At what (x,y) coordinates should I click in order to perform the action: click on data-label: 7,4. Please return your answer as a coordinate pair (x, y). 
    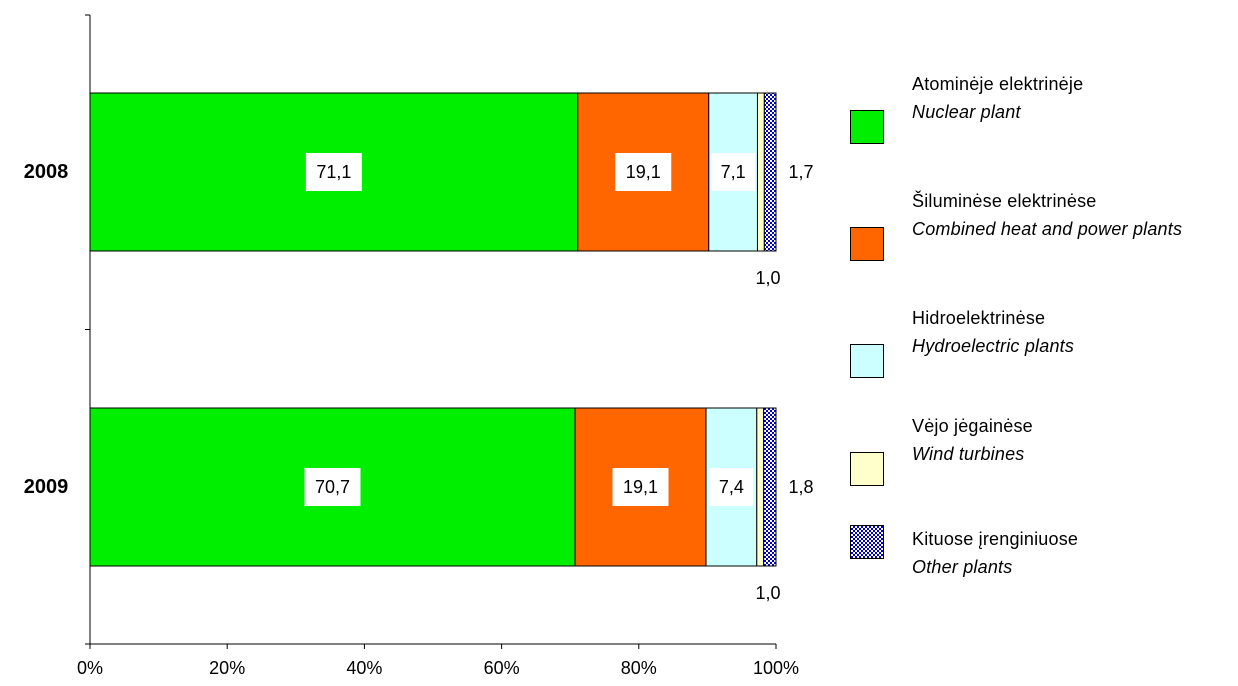
    Looking at the image, I should click on (731, 487).